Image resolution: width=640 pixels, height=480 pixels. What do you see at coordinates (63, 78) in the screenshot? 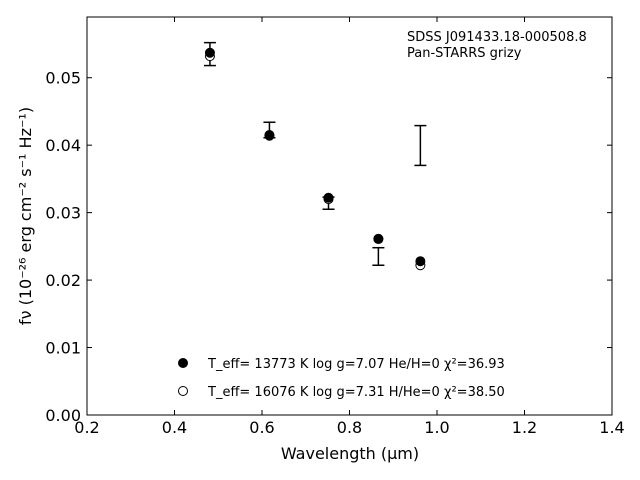
I see `y-tick-label: 0.05` at bounding box center [63, 78].